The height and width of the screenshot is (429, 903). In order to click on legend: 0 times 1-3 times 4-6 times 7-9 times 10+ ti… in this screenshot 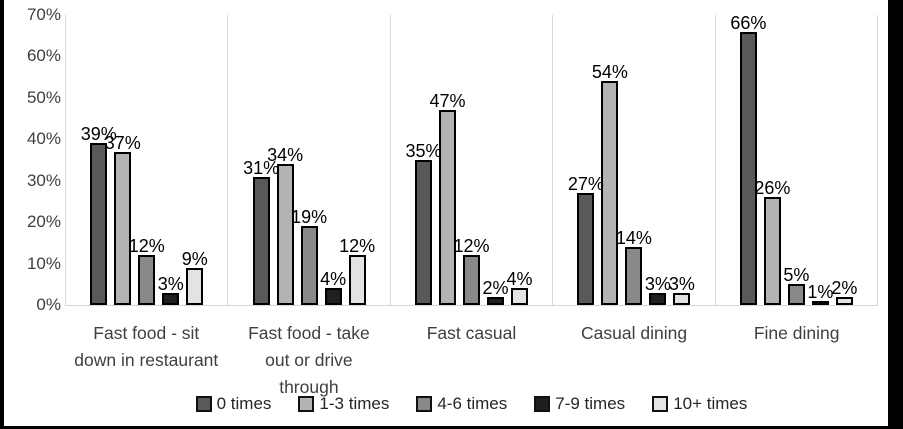, I will do `click(471, 404)`.